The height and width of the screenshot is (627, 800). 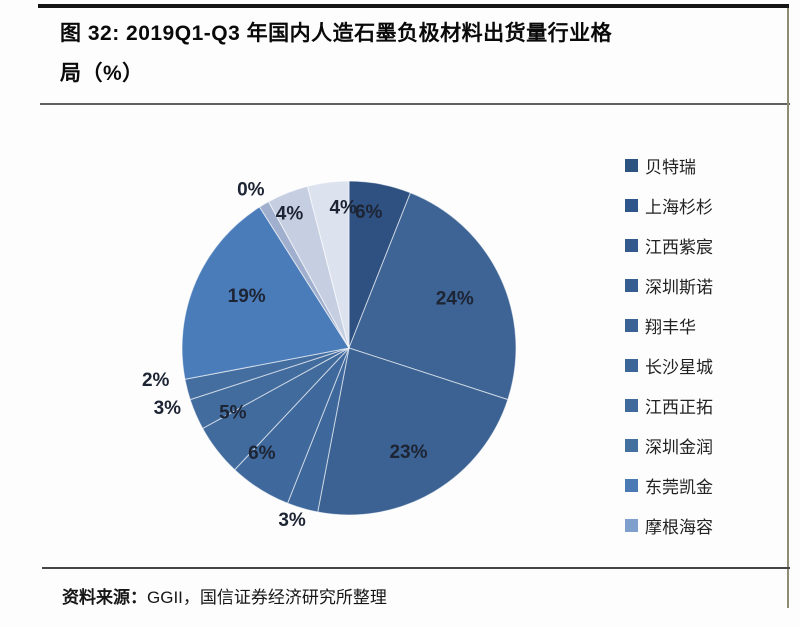 I want to click on legend-item: 长沙星城, so click(x=705, y=365).